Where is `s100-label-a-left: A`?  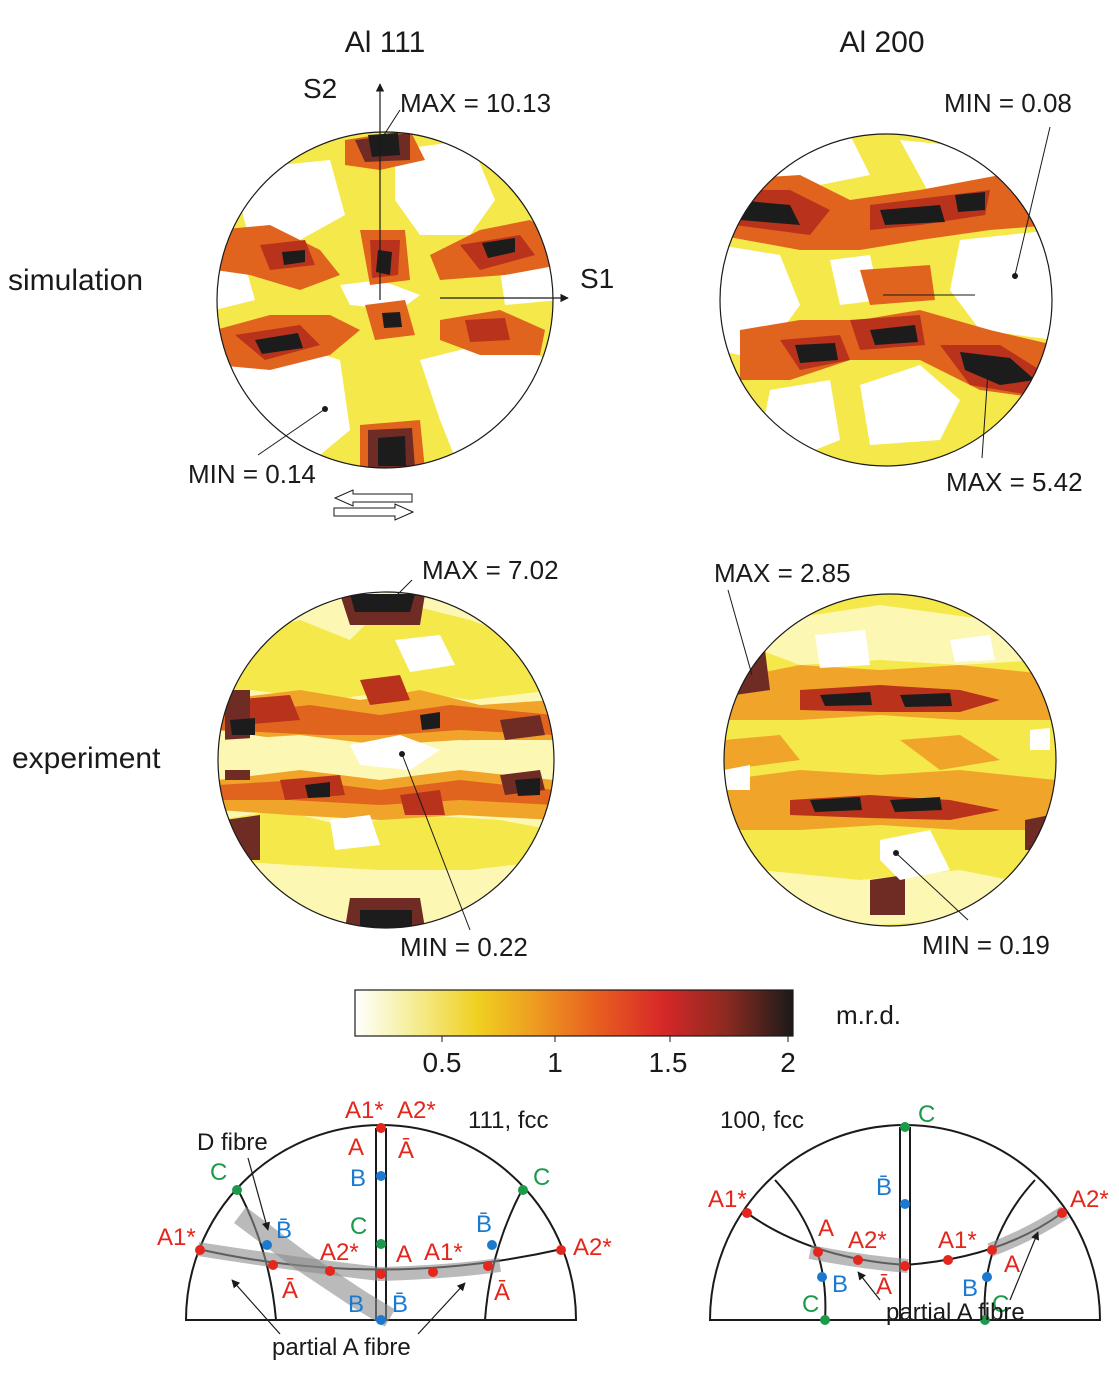 s100-label-a-left: A is located at coordinates (826, 1228).